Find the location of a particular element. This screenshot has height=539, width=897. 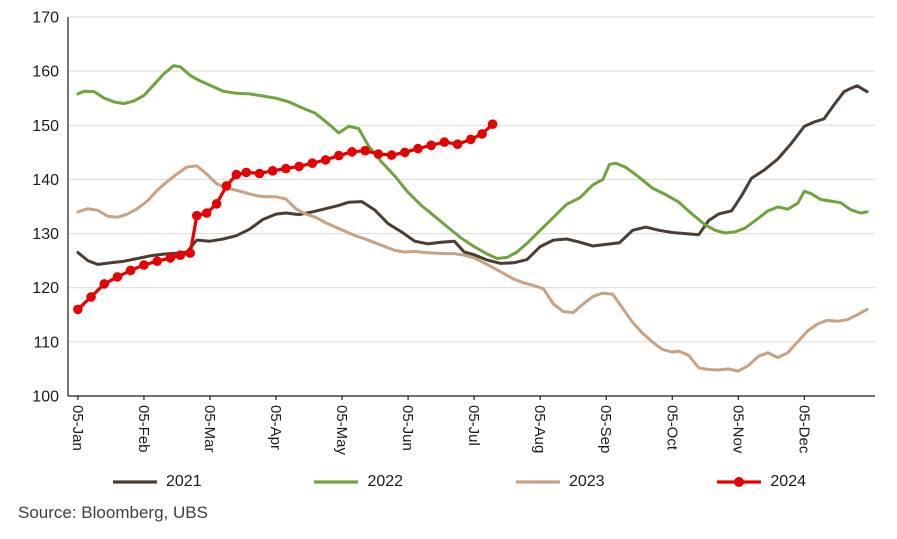

legend-item-2021: 2021 is located at coordinates (157, 482).